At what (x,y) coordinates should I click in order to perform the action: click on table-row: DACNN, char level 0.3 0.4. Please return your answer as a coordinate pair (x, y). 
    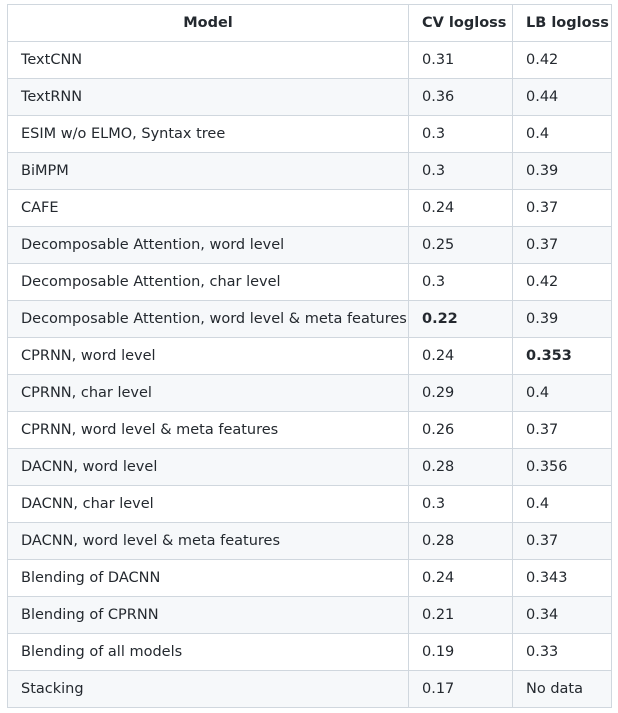
    Looking at the image, I should click on (309, 504).